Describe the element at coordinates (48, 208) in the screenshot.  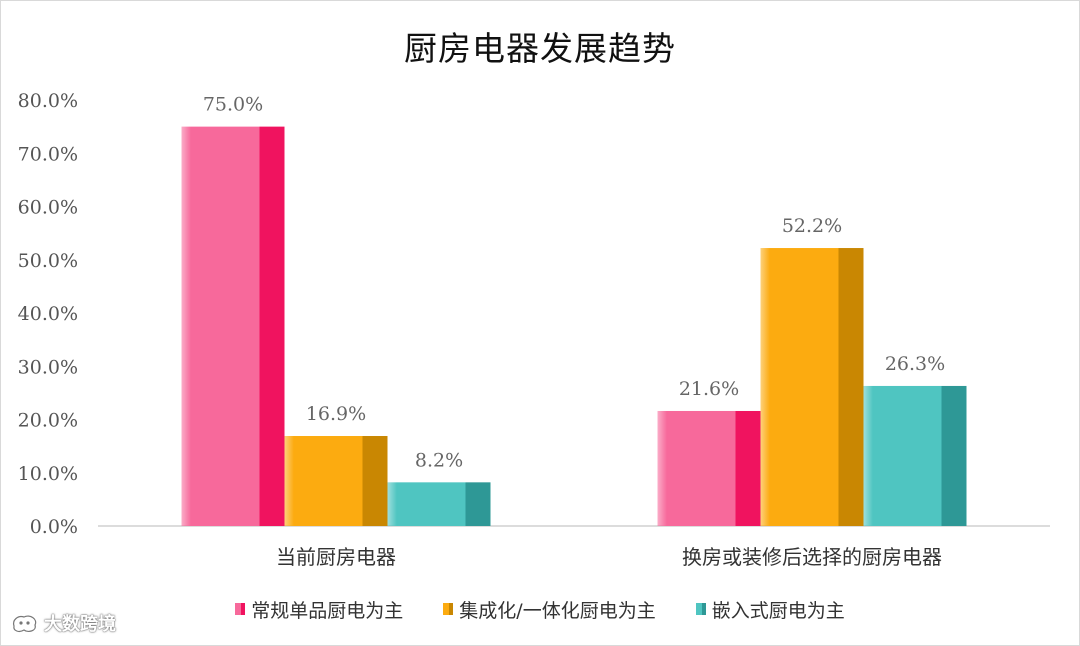
I see `y-tick-label: 60.0%` at that location.